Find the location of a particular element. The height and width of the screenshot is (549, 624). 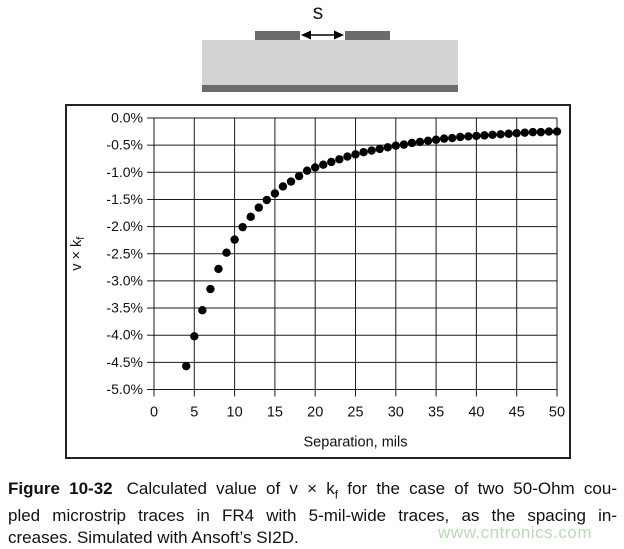

svg-text: 45 is located at coordinates (517, 413).